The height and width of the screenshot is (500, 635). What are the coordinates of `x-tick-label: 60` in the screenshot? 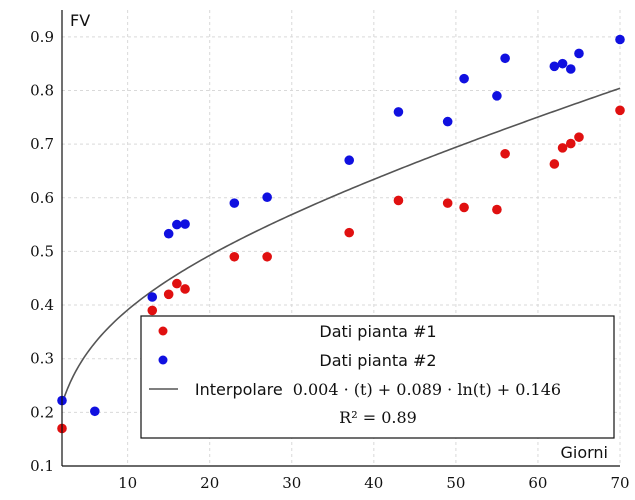 It's located at (537, 483).